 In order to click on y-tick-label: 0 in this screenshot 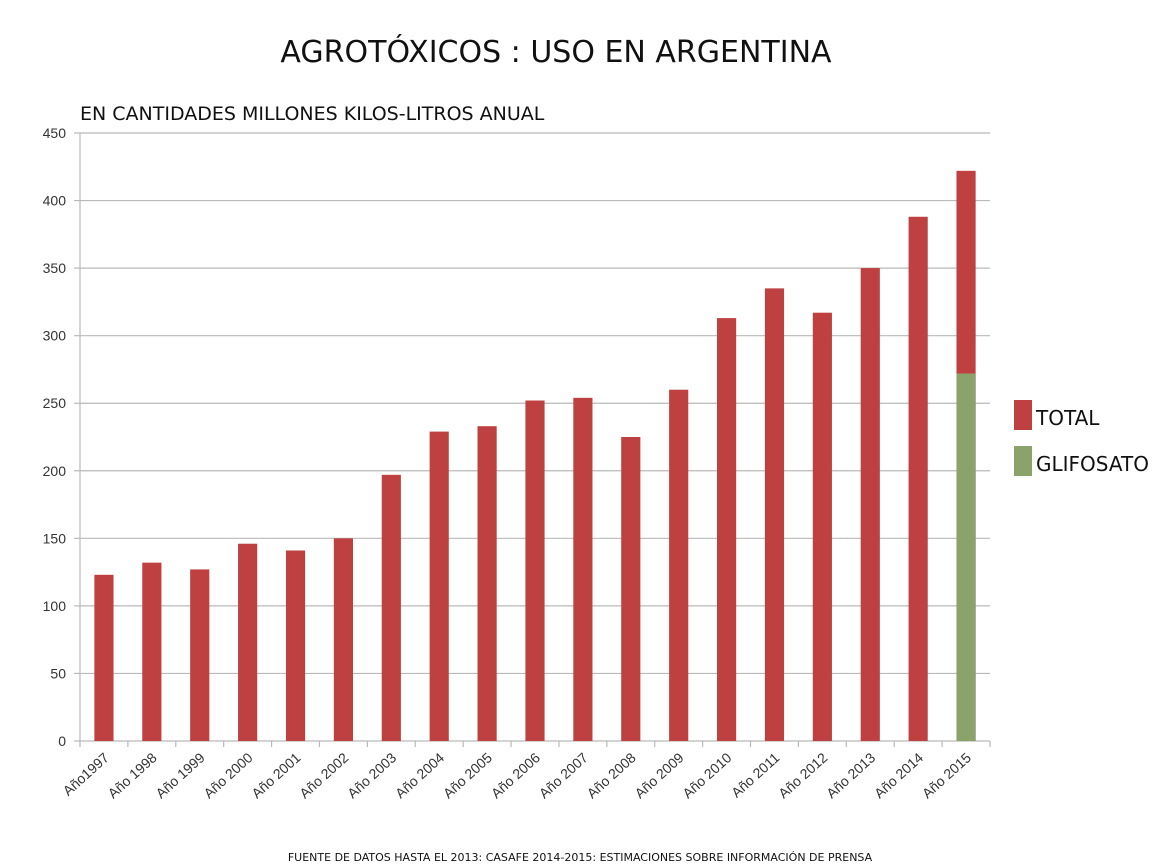, I will do `click(62, 741)`.